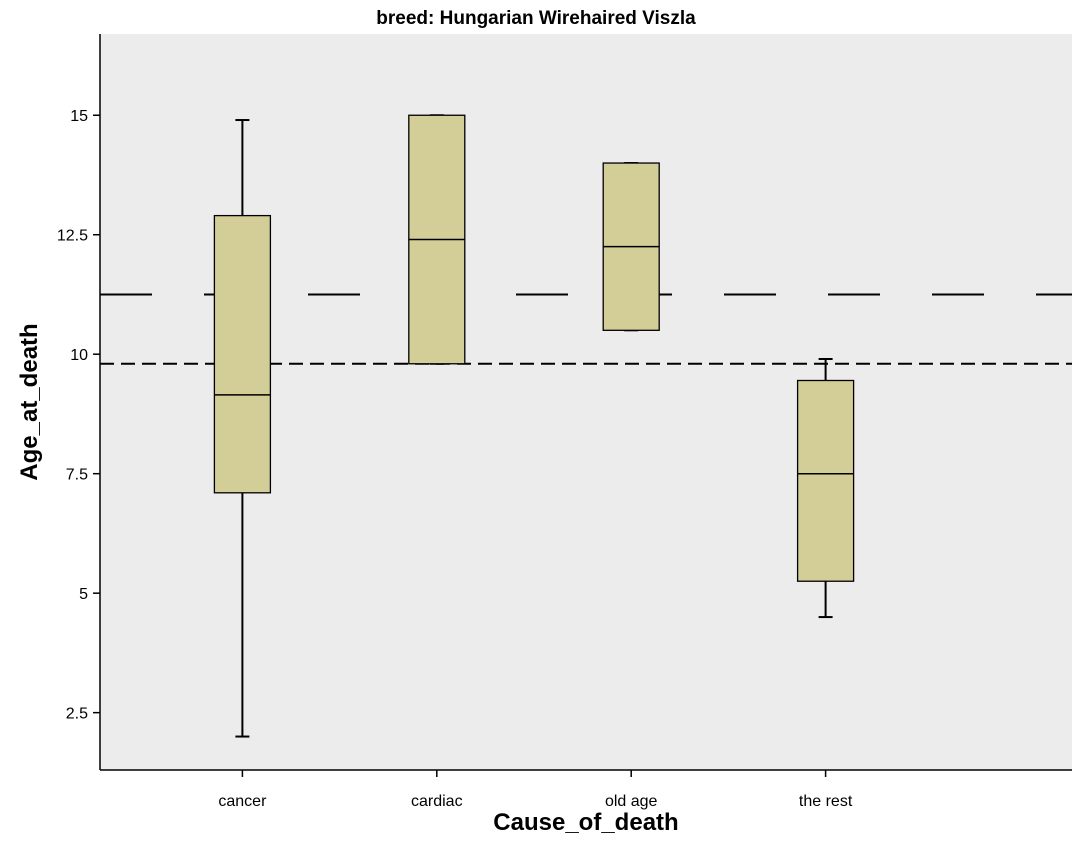 The image size is (1072, 849). Describe the element at coordinates (79, 355) in the screenshot. I see `y-tick-label: 10` at that location.